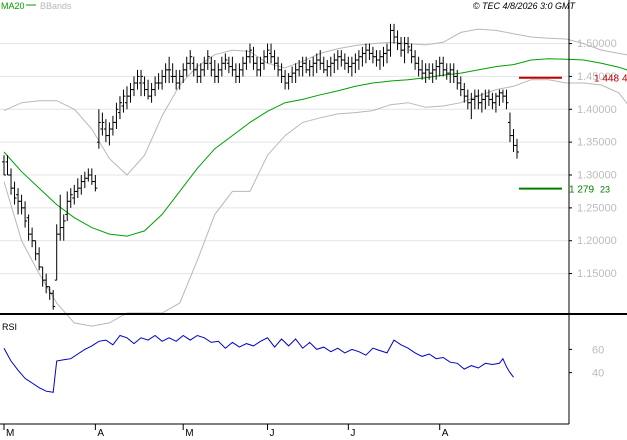 The width and height of the screenshot is (627, 440). I want to click on y-tick-label: 1.15000, so click(597, 274).